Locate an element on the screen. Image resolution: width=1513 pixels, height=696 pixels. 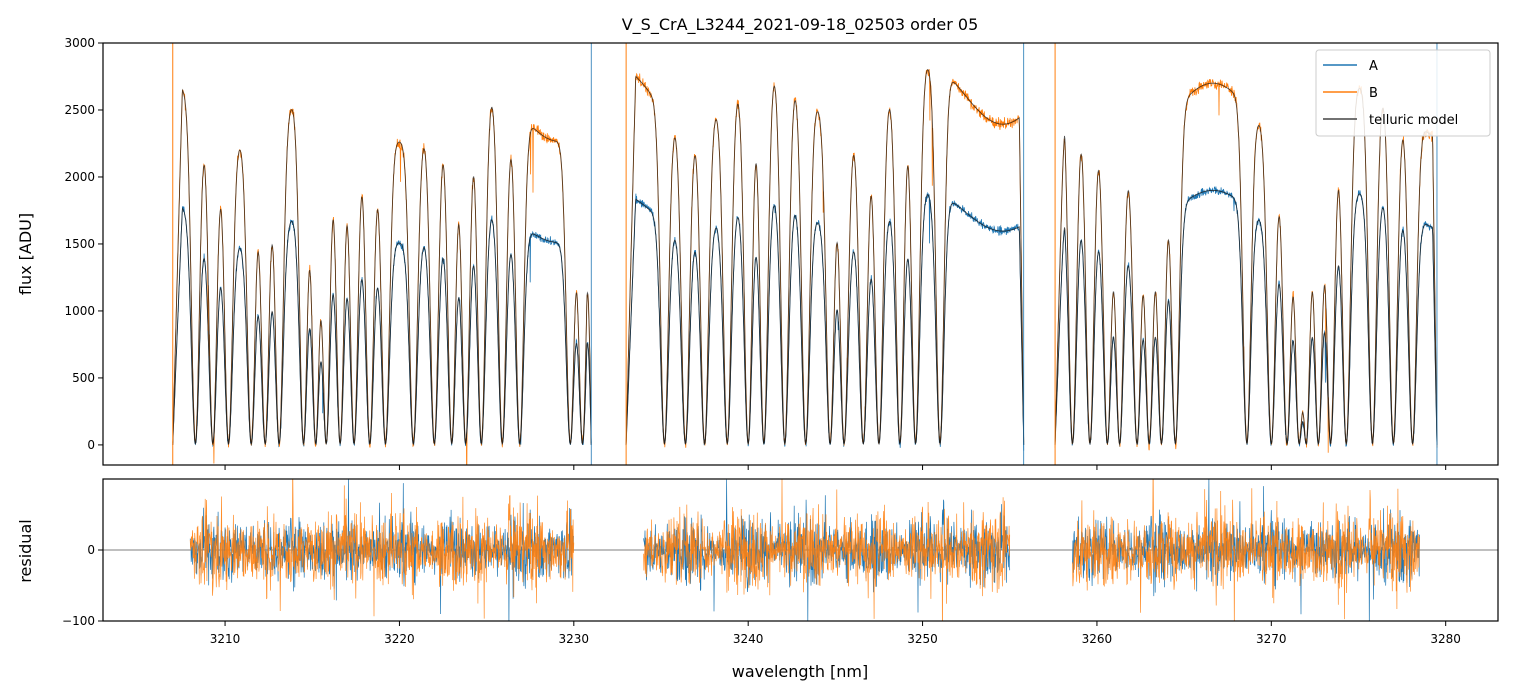
x-tick-label: 3270 is located at coordinates (1271, 639).